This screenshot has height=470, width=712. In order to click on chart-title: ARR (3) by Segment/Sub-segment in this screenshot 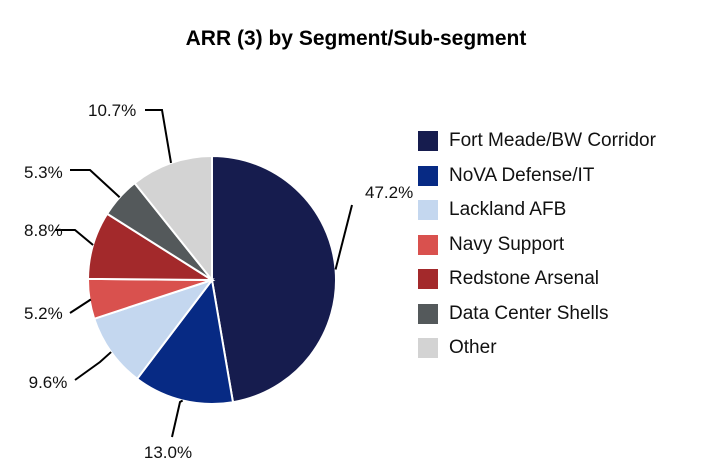, I will do `click(356, 38)`.